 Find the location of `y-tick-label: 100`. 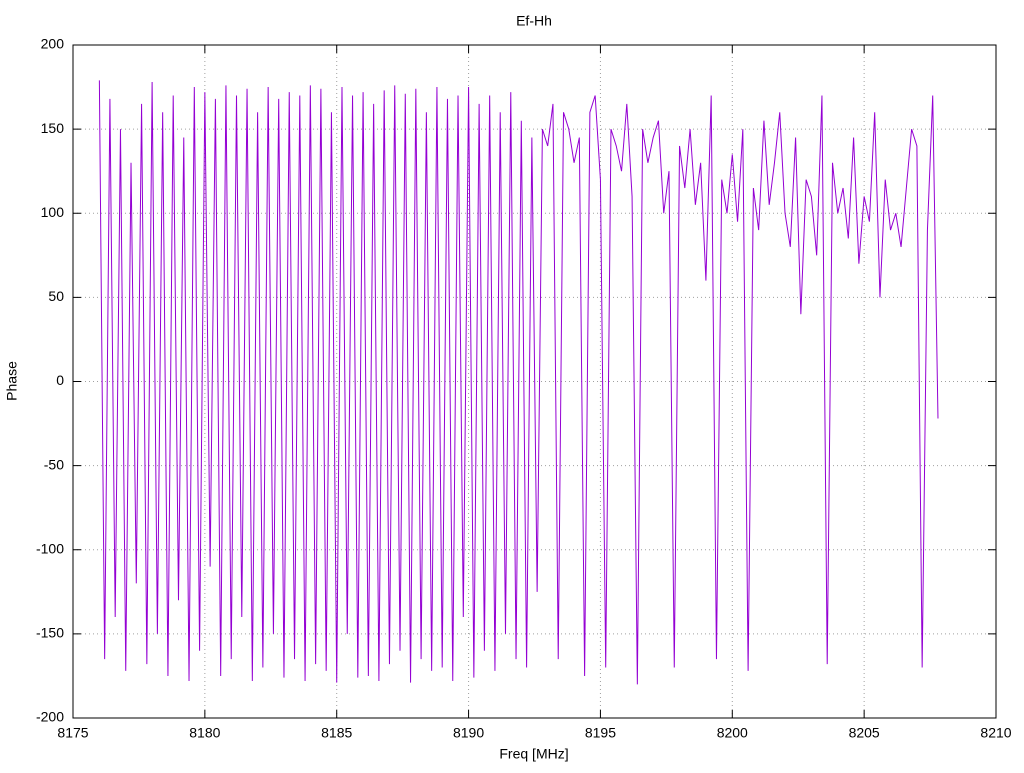

y-tick-label: 100 is located at coordinates (53, 212).